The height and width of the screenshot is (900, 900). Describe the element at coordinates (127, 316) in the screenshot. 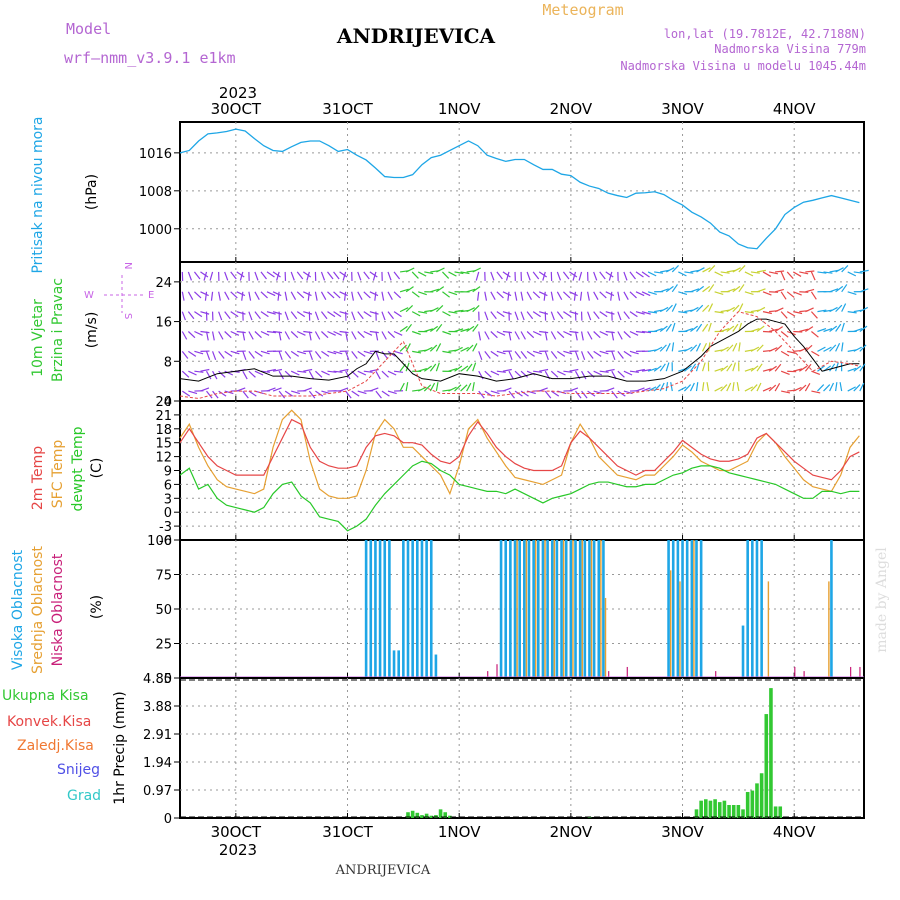

I see `wind-dir-s: S` at that location.